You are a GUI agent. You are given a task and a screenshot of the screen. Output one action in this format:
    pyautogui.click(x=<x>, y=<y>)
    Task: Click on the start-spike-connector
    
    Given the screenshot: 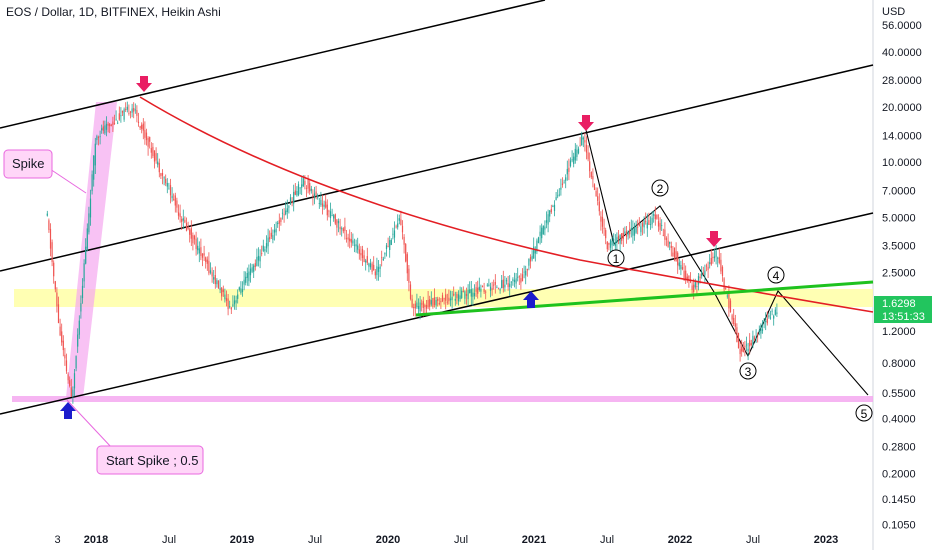 What is the action you would take?
    pyautogui.click(x=89, y=424)
    